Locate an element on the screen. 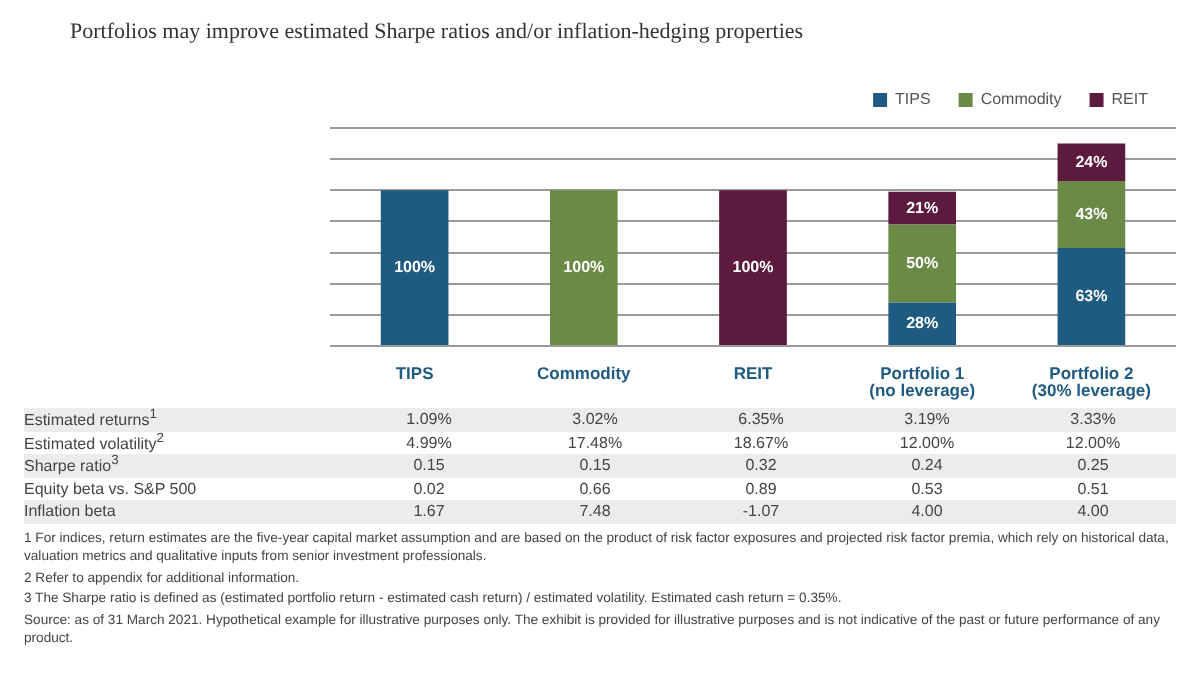 The width and height of the screenshot is (1200, 686). legend-label: TIPS is located at coordinates (913, 99).